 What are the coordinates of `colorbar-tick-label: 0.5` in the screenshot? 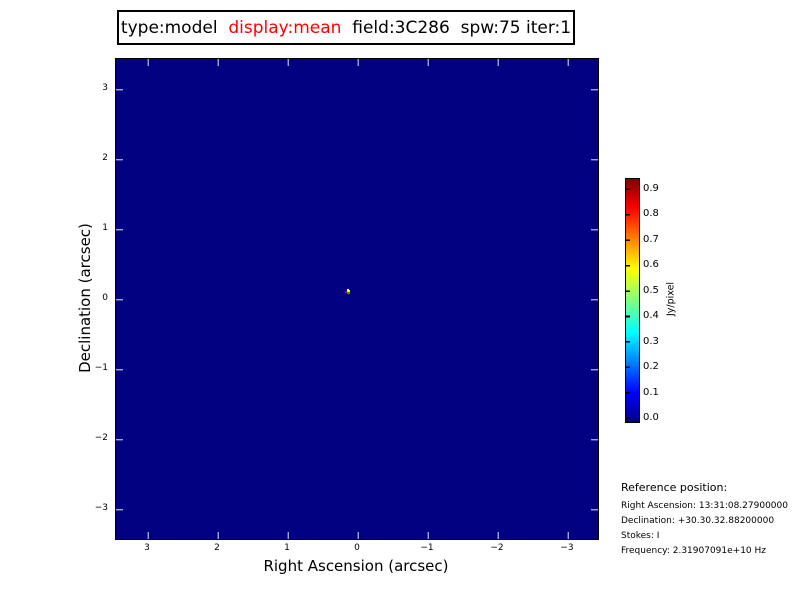 It's located at (651, 290).